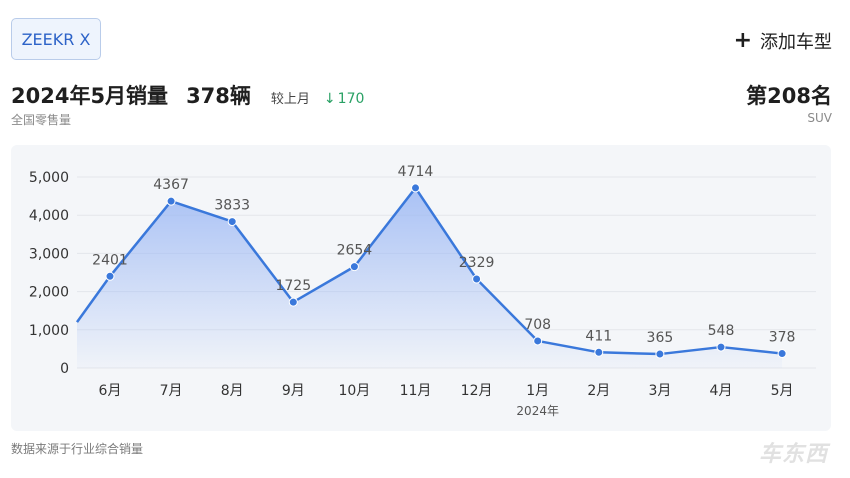 The height and width of the screenshot is (478, 850). Describe the element at coordinates (796, 42) in the screenshot. I see `add-model-label: 添加车型` at that location.